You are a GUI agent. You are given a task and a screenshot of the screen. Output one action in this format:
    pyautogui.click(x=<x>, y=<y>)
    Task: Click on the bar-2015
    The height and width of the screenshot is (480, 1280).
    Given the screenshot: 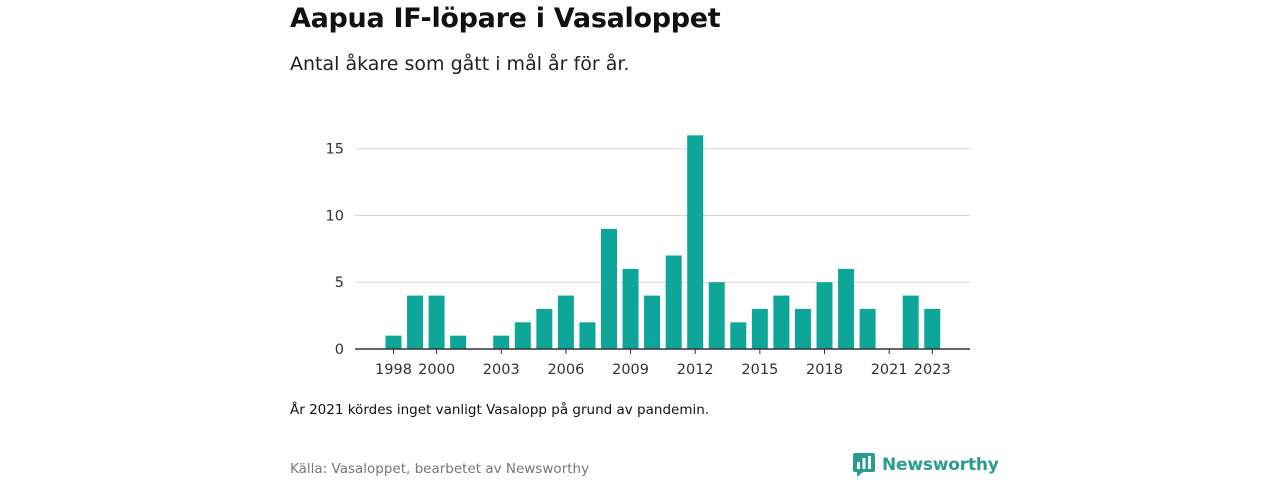 What is the action you would take?
    pyautogui.click(x=759, y=328)
    